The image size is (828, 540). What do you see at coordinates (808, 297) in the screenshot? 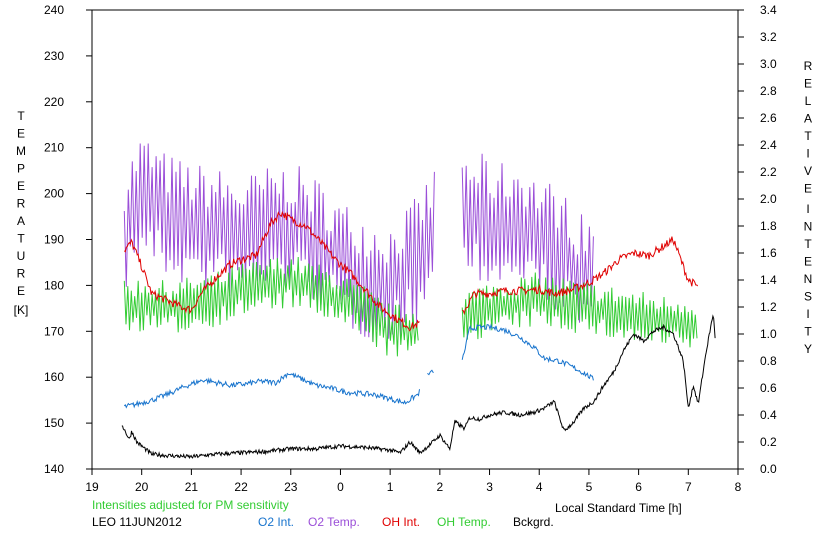
I see `y-right-title-letter: S` at bounding box center [808, 297].